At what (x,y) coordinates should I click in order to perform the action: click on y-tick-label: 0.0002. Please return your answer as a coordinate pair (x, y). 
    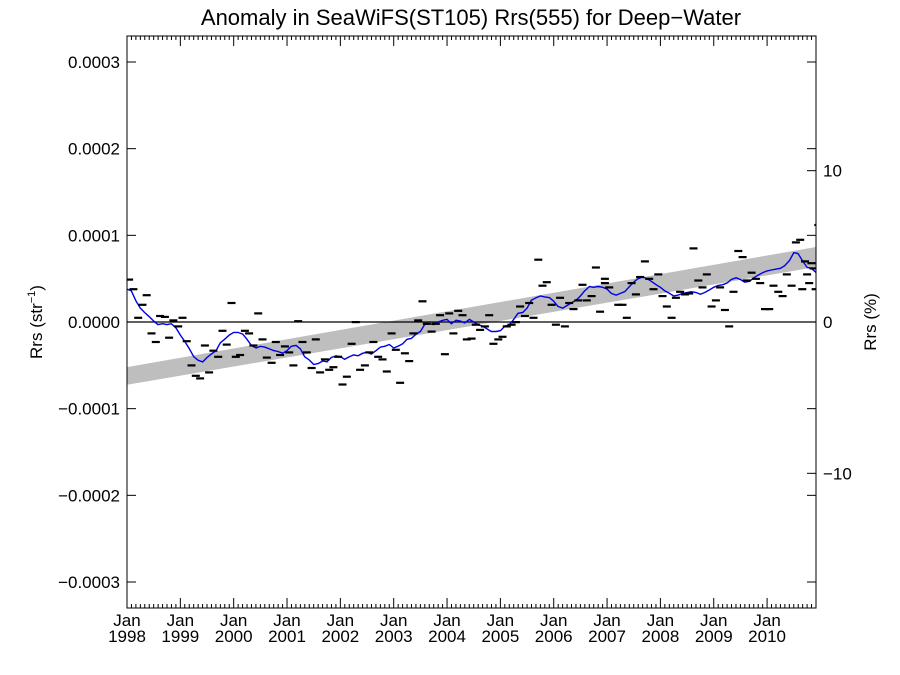
    Looking at the image, I should click on (94, 149).